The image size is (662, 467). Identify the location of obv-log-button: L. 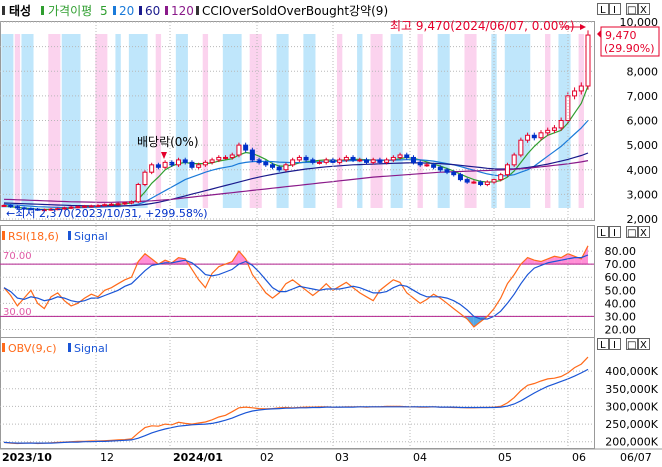
(603, 345).